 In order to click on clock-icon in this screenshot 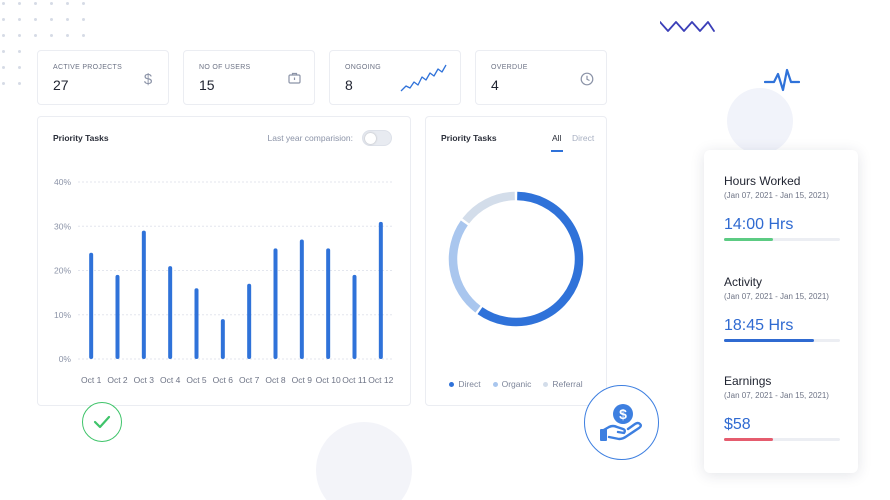, I will do `click(587, 79)`.